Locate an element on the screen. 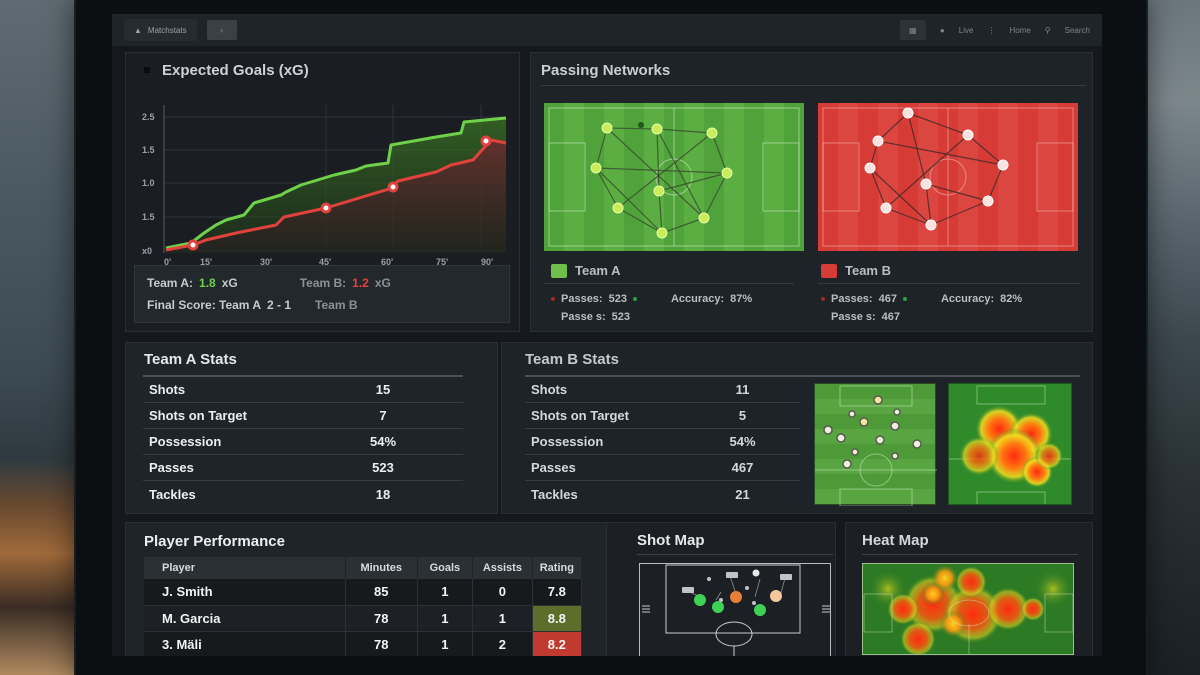 The image size is (1200, 675). stat-value: 54% is located at coordinates (383, 441).